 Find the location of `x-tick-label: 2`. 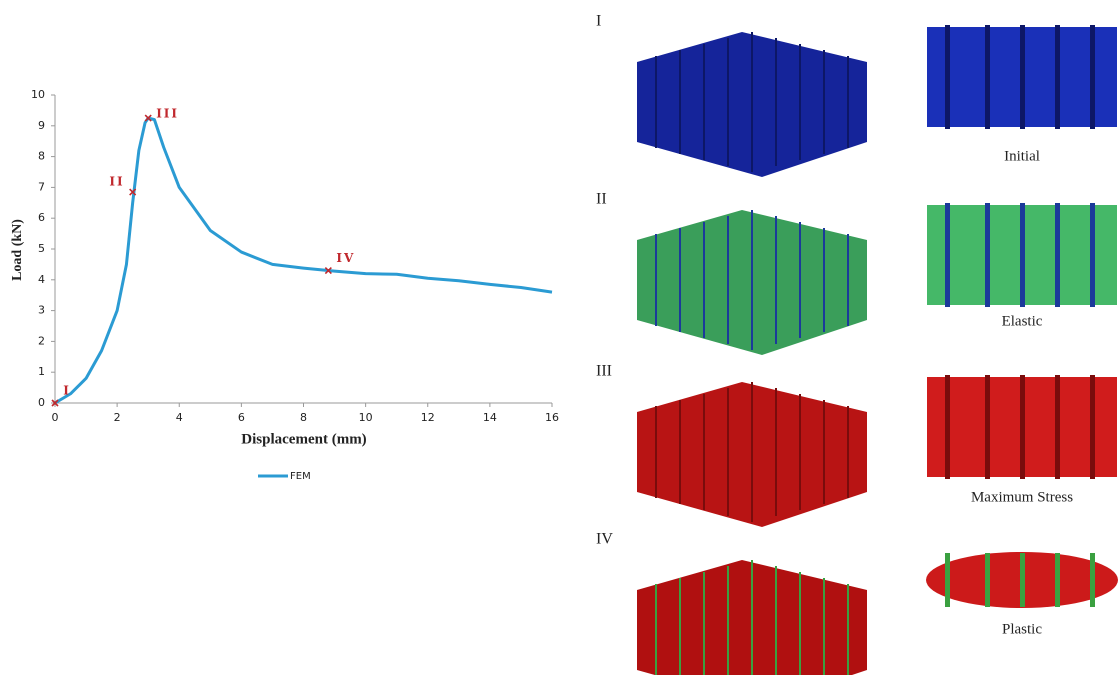

x-tick-label: 2 is located at coordinates (117, 417).